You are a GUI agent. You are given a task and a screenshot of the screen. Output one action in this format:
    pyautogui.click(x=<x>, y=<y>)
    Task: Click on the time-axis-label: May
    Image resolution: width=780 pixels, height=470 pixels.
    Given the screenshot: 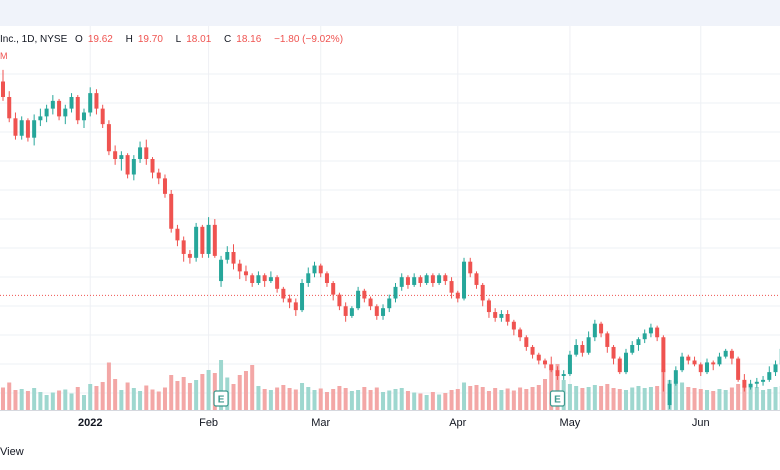 What is the action you would take?
    pyautogui.click(x=570, y=423)
    